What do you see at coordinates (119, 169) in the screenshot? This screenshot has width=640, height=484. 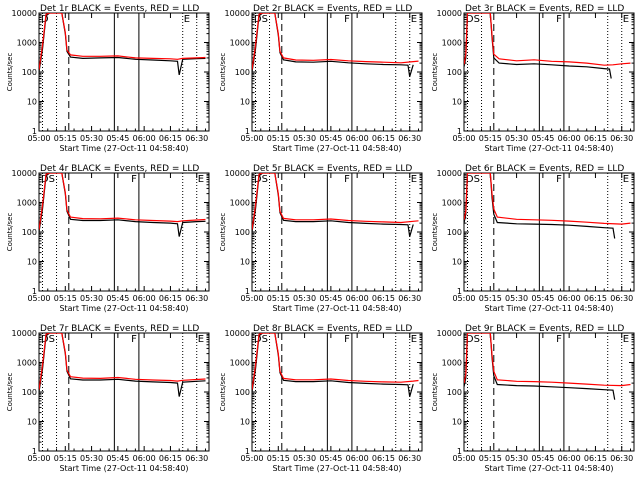 I see `panel-title: Det 4r BLACK = Events, RED = LLD` at bounding box center [119, 169].